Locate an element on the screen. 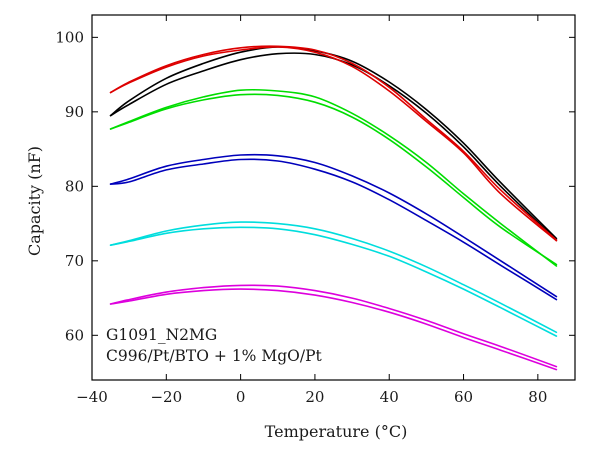 The image size is (600, 463). y-tick-label: 70 is located at coordinates (74, 261).